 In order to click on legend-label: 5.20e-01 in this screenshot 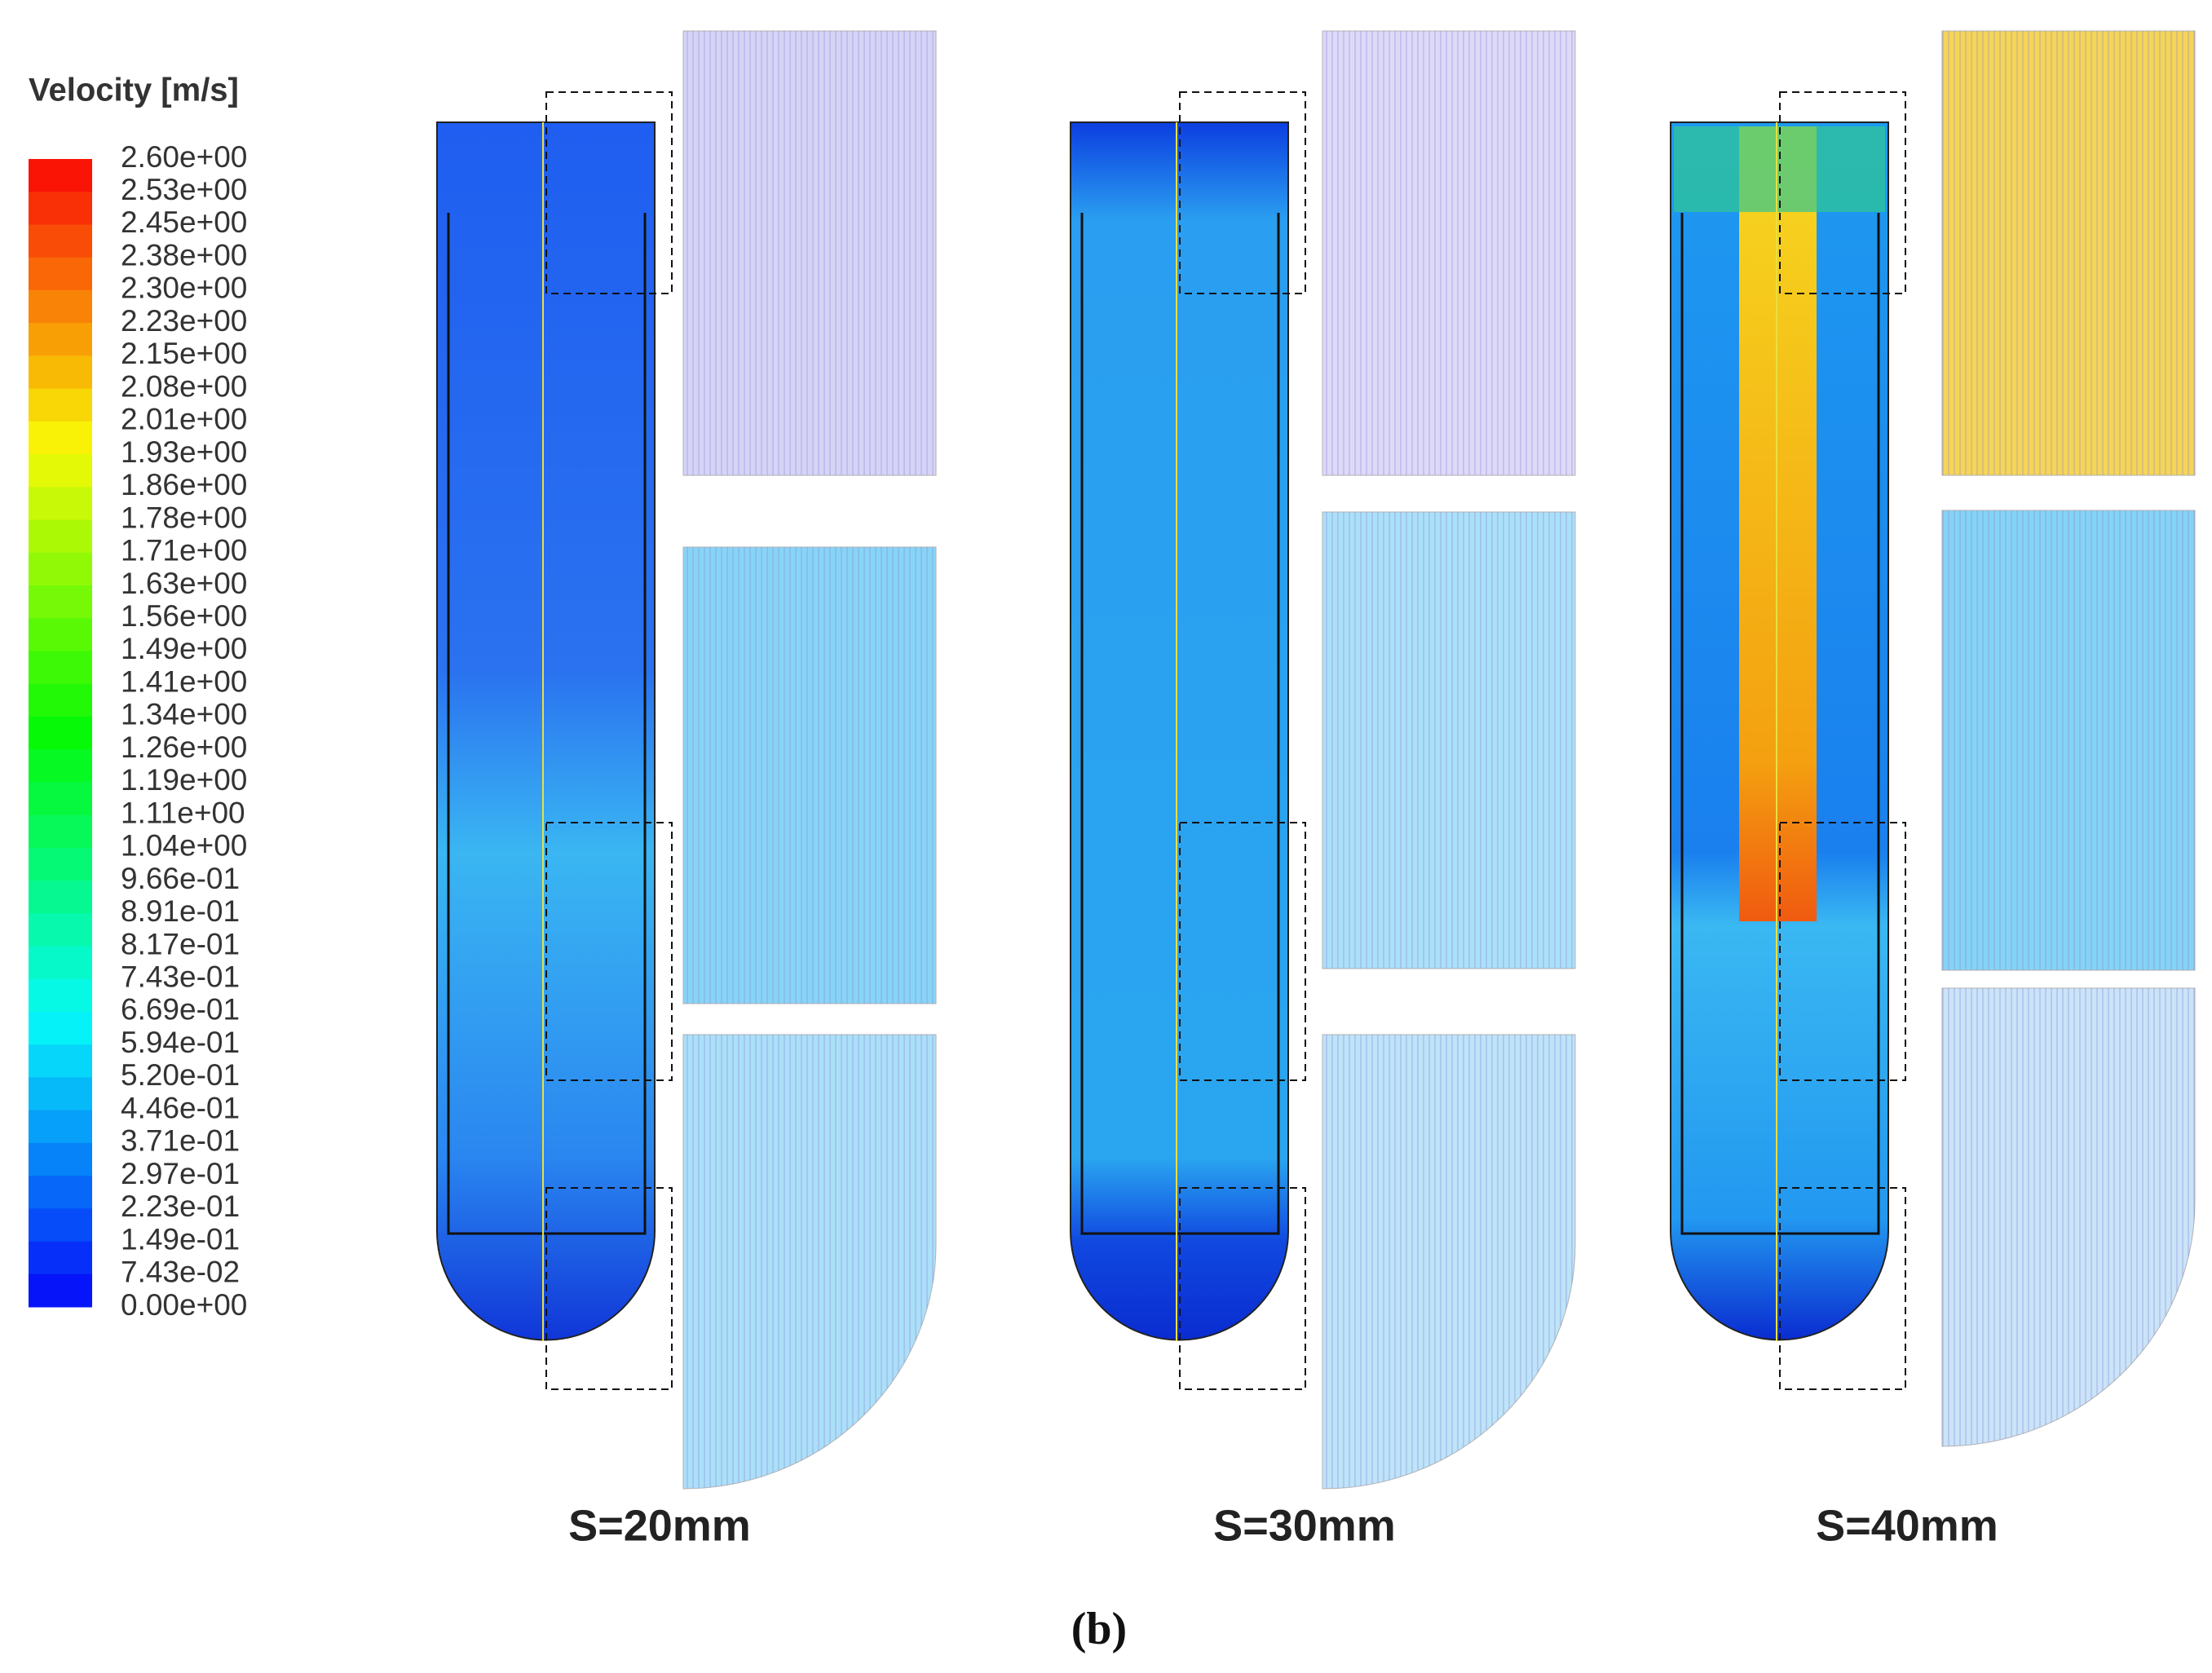, I will do `click(180, 1075)`.